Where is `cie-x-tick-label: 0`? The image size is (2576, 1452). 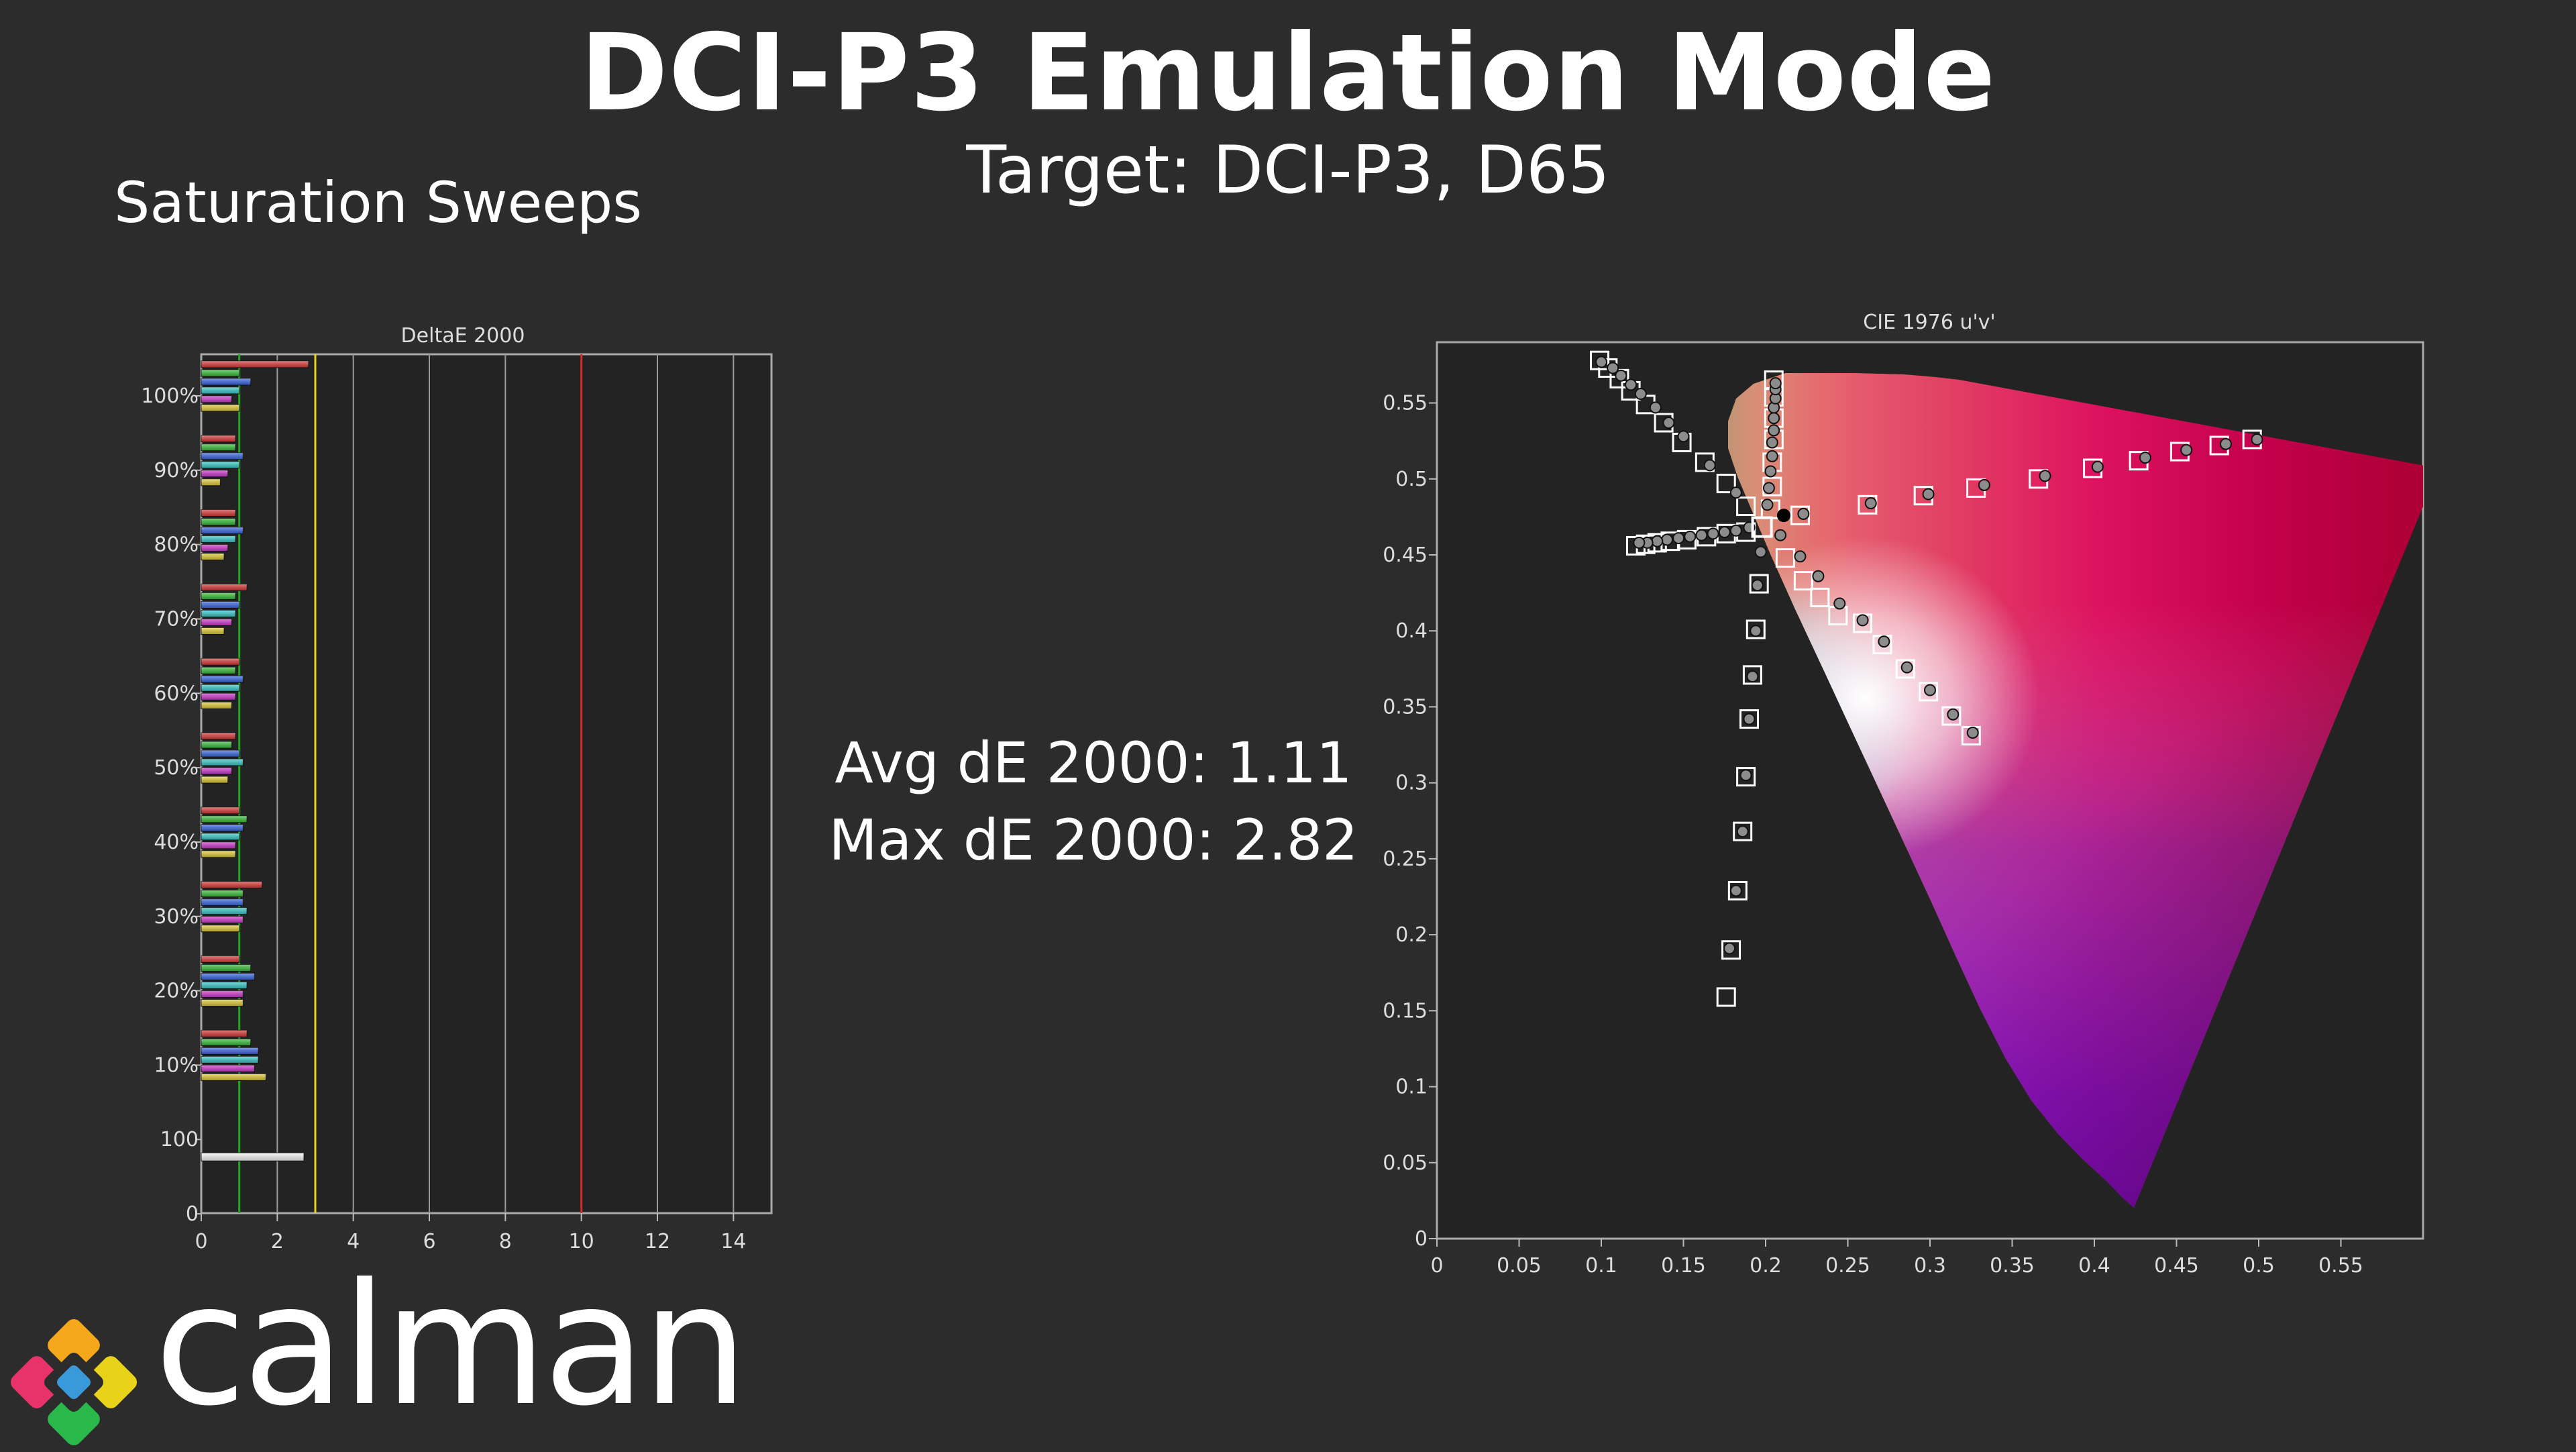
cie-x-tick-label: 0 is located at coordinates (1436, 1266).